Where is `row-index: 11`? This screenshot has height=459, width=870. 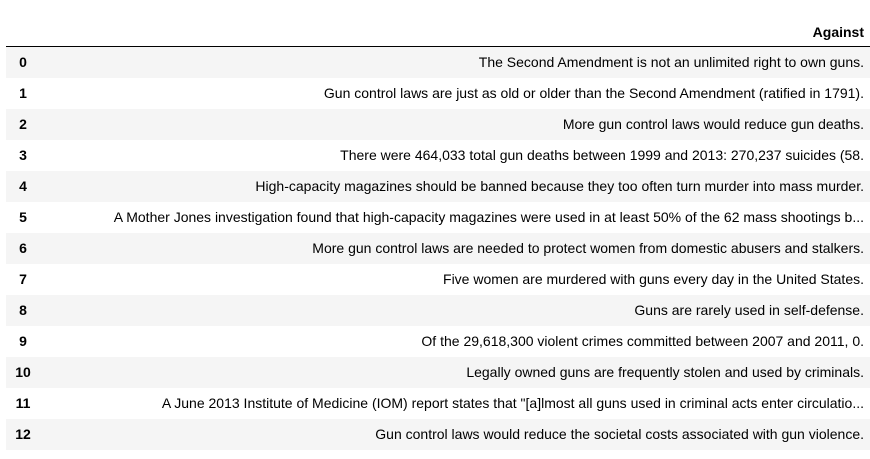
row-index: 11 is located at coordinates (23, 403).